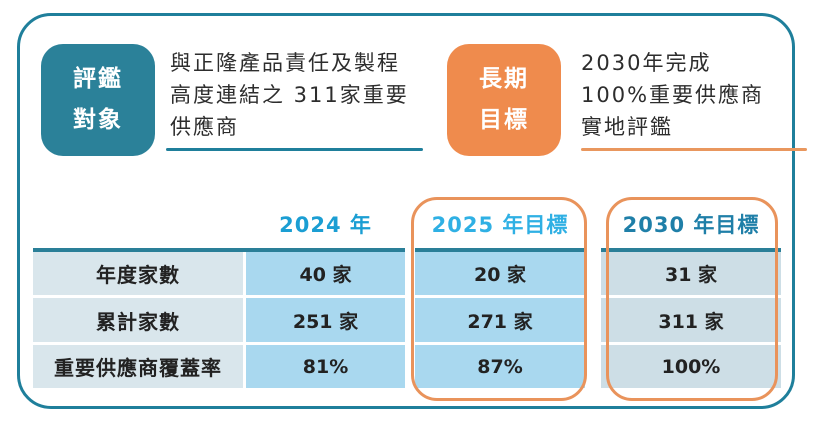 This screenshot has width=814, height=424. I want to click on row-label-coverage-rate: 重要供應商覆蓋率, so click(138, 366).